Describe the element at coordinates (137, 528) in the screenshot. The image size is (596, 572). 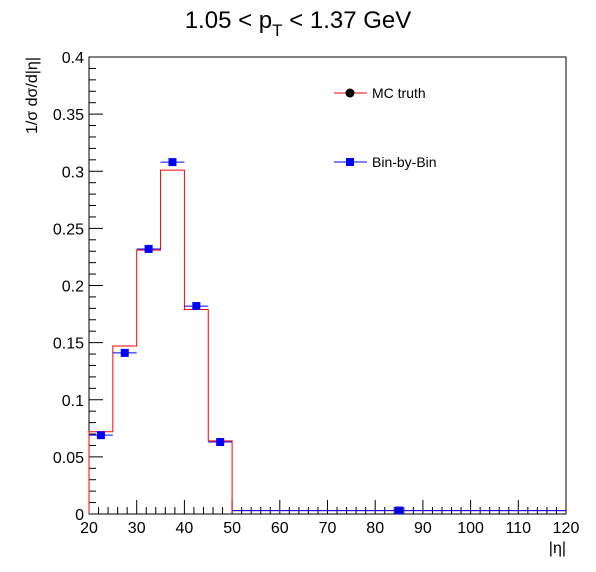
I see `x-tick-label: 30` at that location.